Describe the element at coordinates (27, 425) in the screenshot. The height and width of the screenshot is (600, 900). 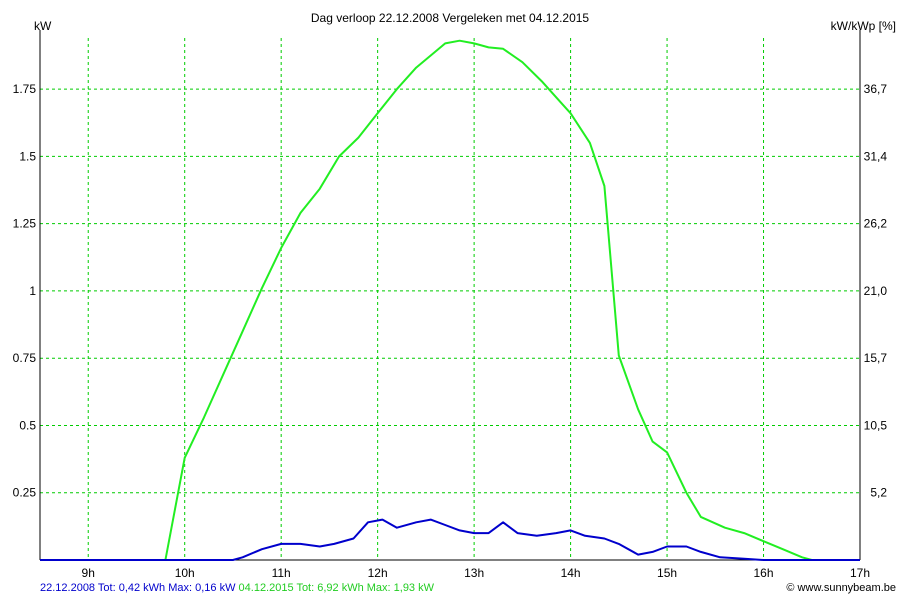
I see `y-tick-label-left-1: 0.5` at that location.